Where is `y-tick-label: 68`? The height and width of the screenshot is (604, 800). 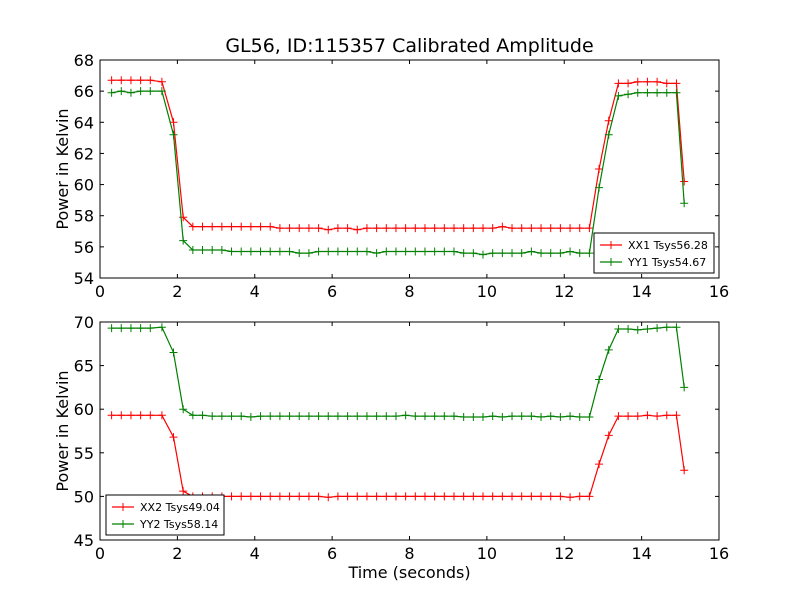 y-tick-label: 68 is located at coordinates (84, 60).